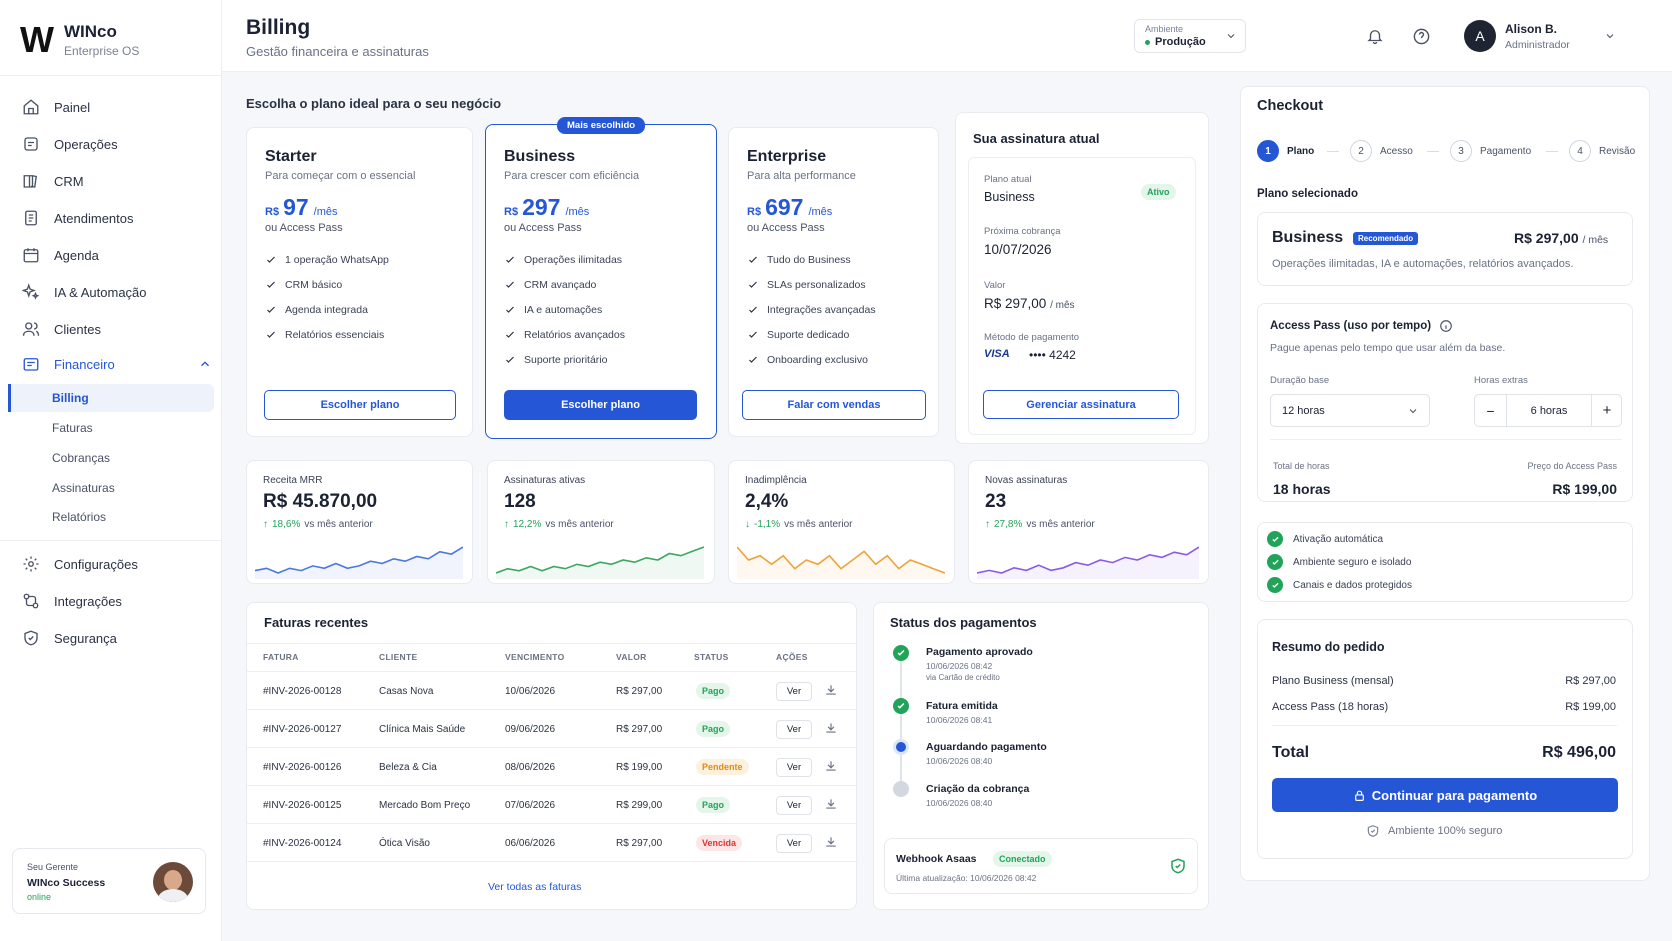 This screenshot has width=1672, height=941. What do you see at coordinates (1491, 410) in the screenshot?
I see `minus-icon: −` at bounding box center [1491, 410].